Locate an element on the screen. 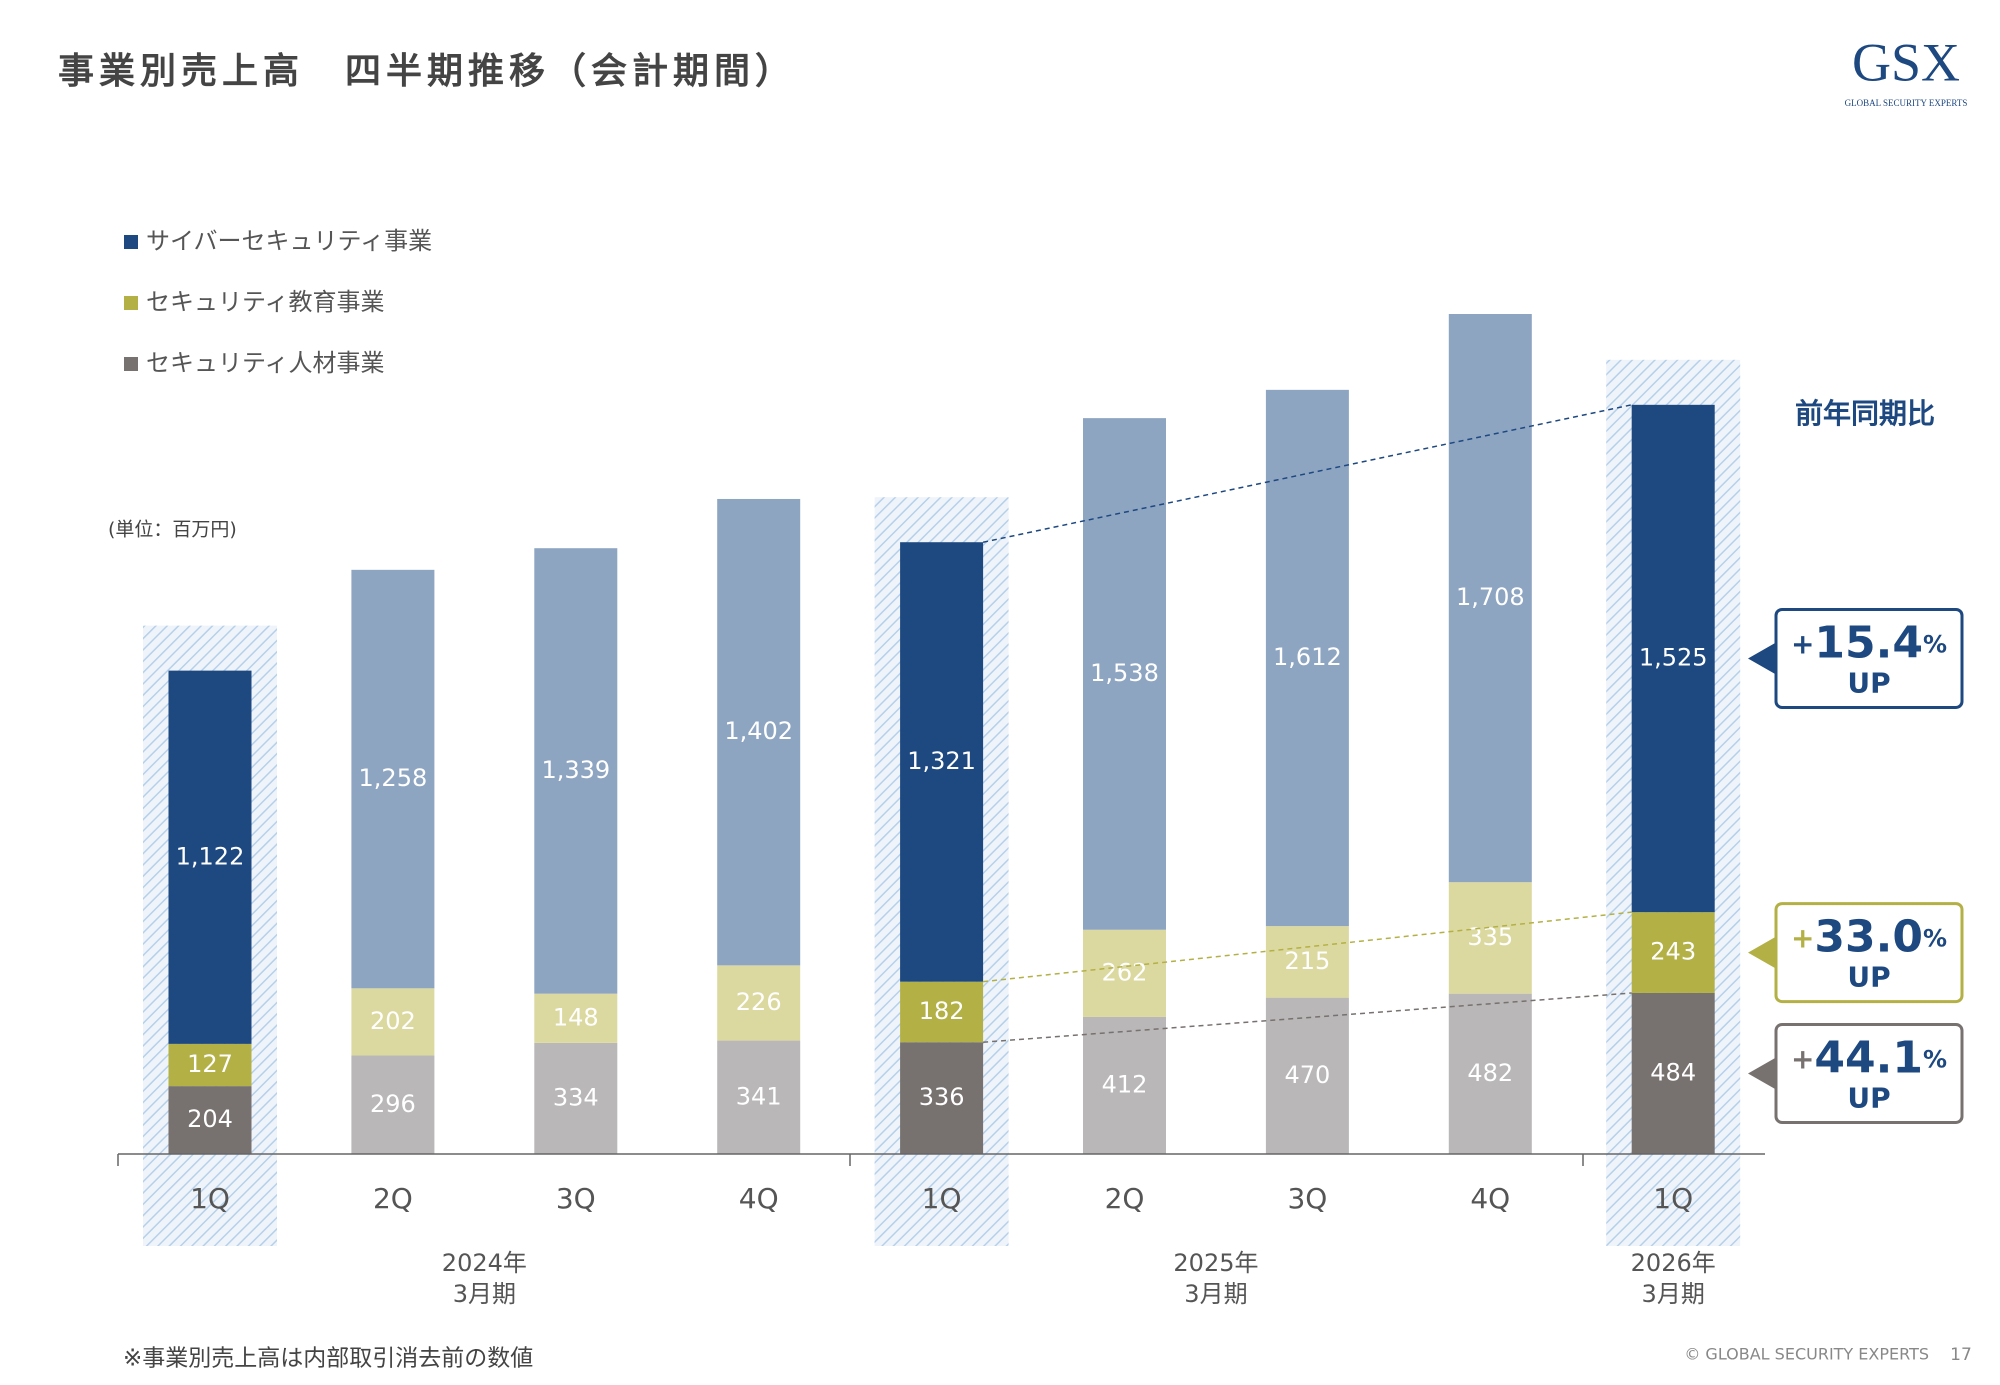 The image size is (2000, 1385). bar-value-label: 482 is located at coordinates (1490, 1073).